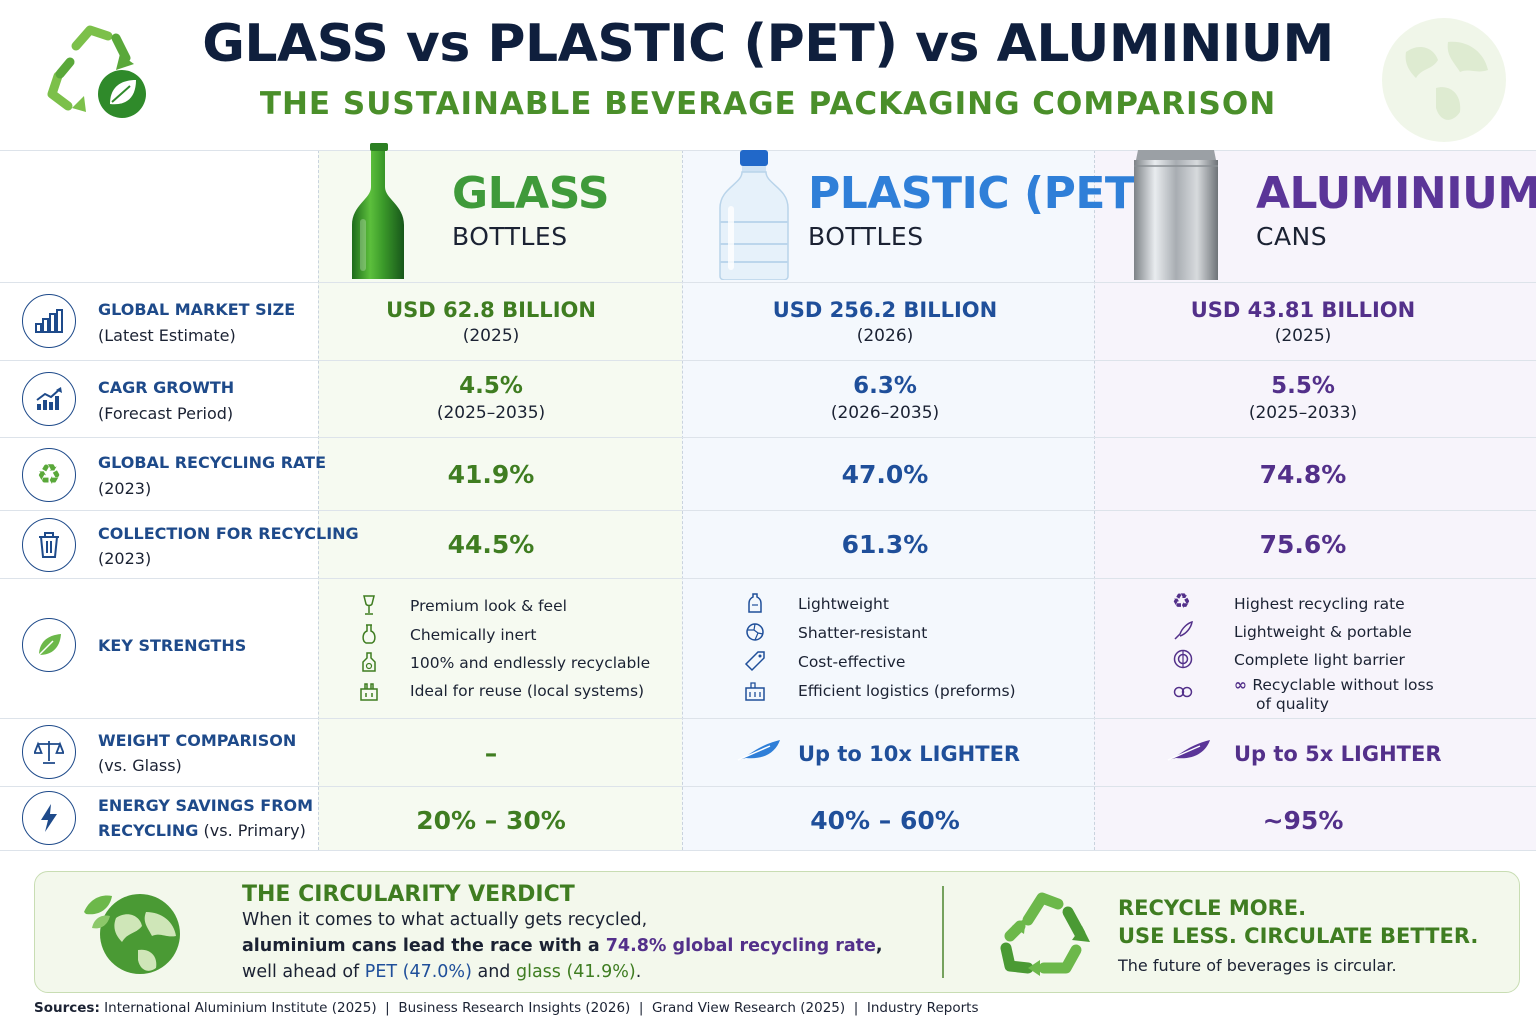 The image size is (1536, 1024). Describe the element at coordinates (1298, 936) in the screenshot. I see `cta-use-less: USE LESS. CIRCULATE BETTER.` at that location.